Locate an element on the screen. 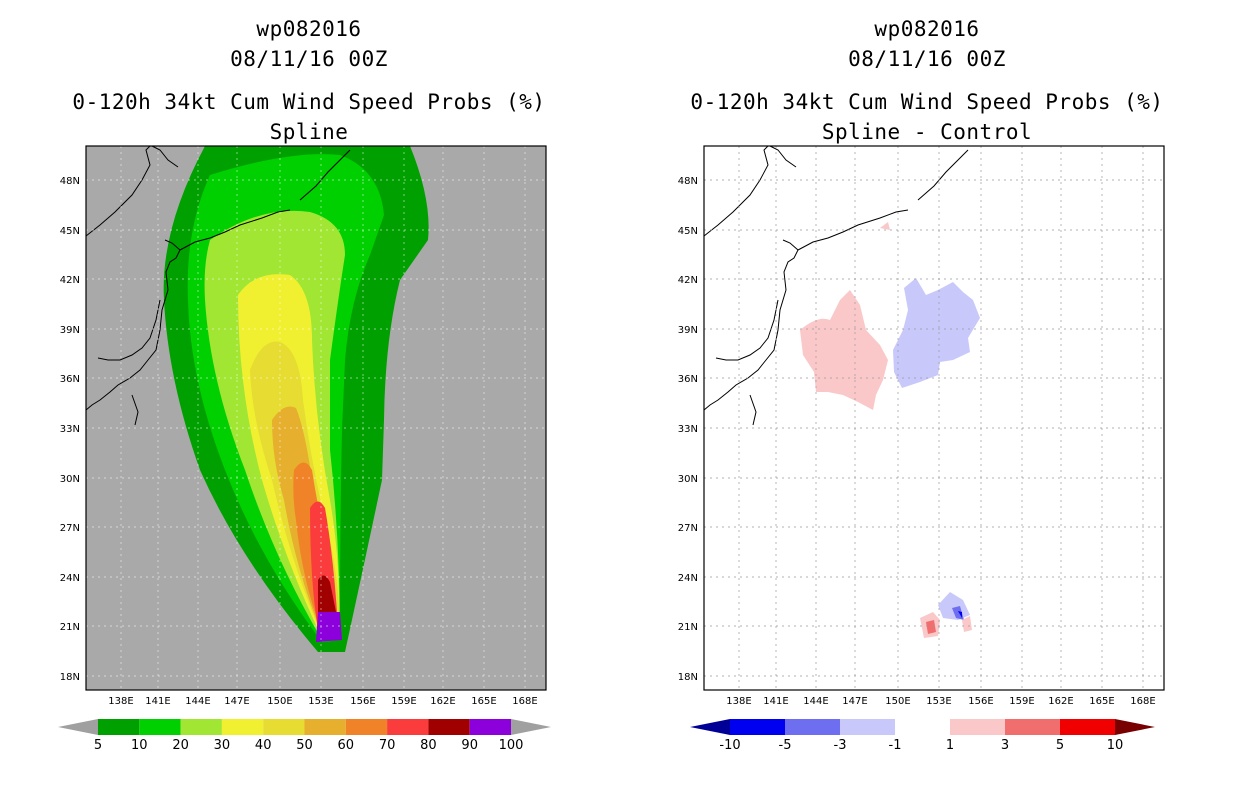 The image size is (1236, 800). colorbar-label: -1 is located at coordinates (895, 745).